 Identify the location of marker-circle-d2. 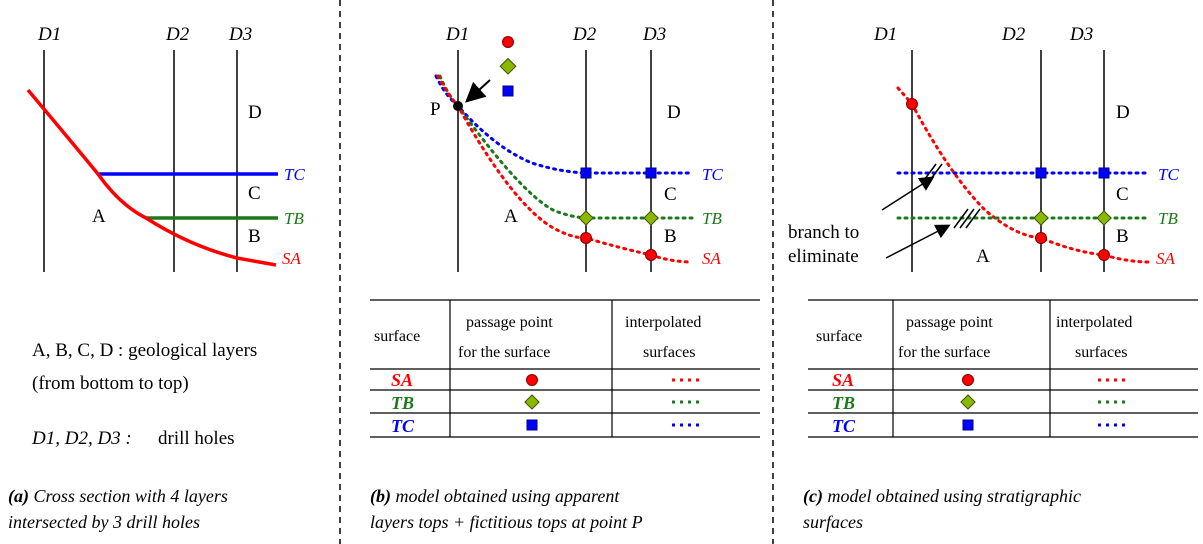
(586, 238).